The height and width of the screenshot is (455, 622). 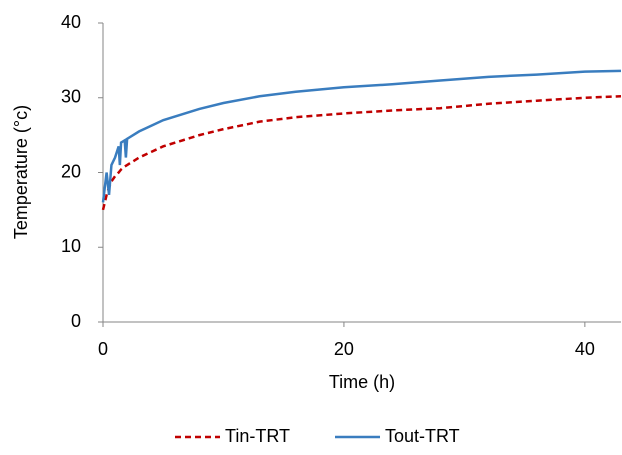 I want to click on y-tick-label: 30, so click(x=71, y=97).